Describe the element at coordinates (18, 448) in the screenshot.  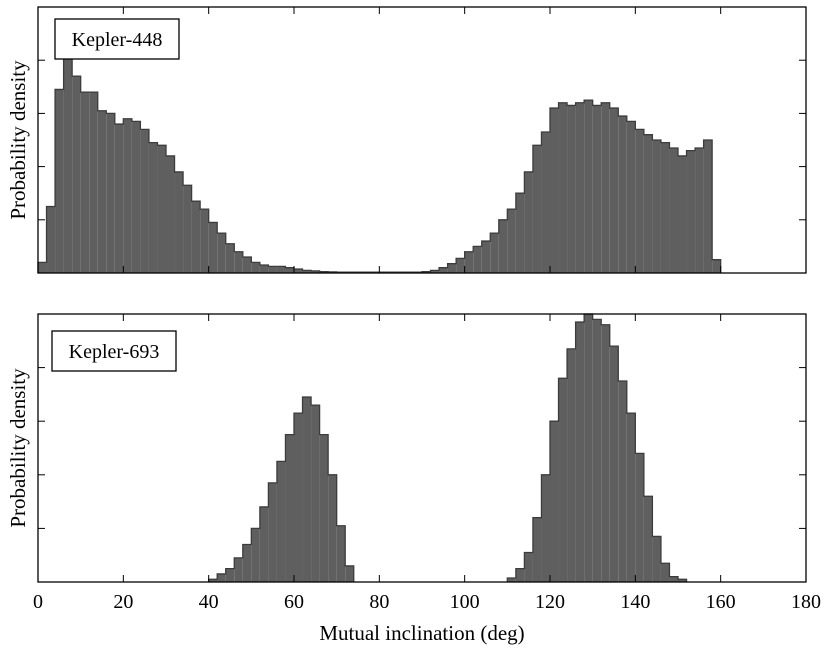
I see `y-axis-label: Probability density` at that location.